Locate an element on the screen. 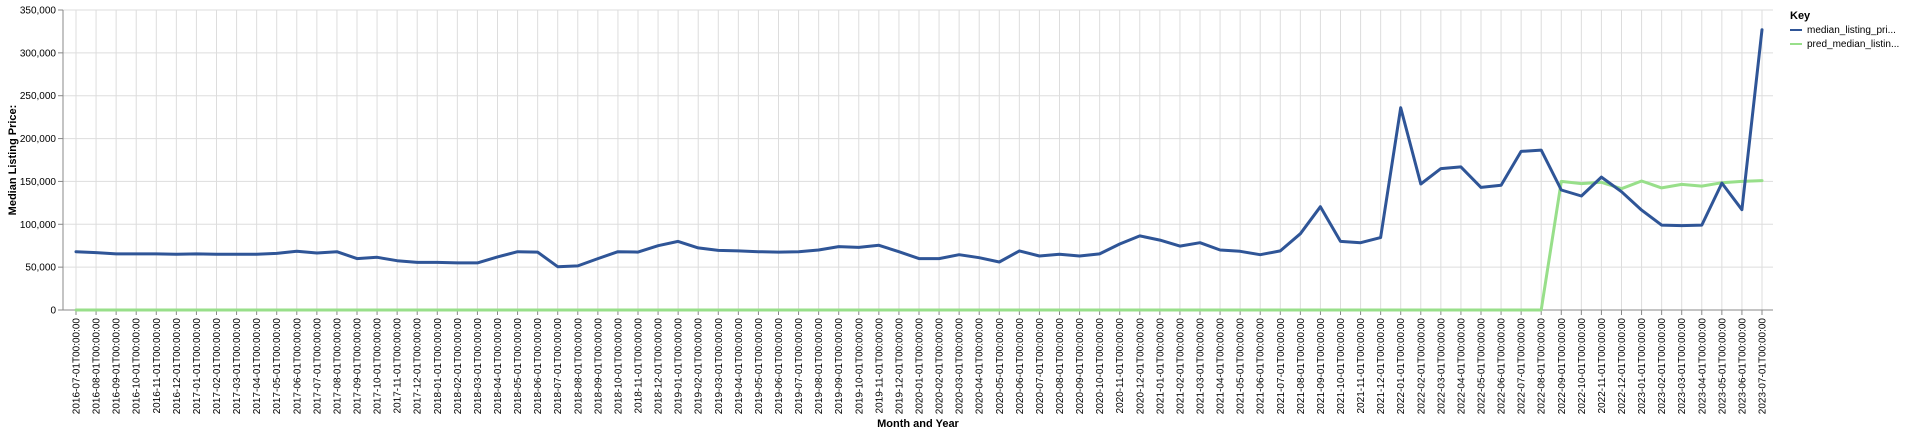 The image size is (1920, 434). x-tick-label: 2020-04-01T00:00:00 is located at coordinates (980, 366).